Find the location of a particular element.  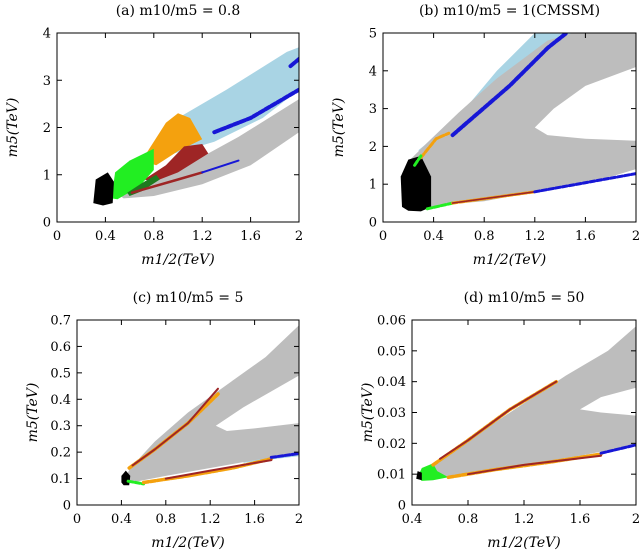

chart-title: (b) m10/m5 = 1(CMSSM) is located at coordinates (509, 11).